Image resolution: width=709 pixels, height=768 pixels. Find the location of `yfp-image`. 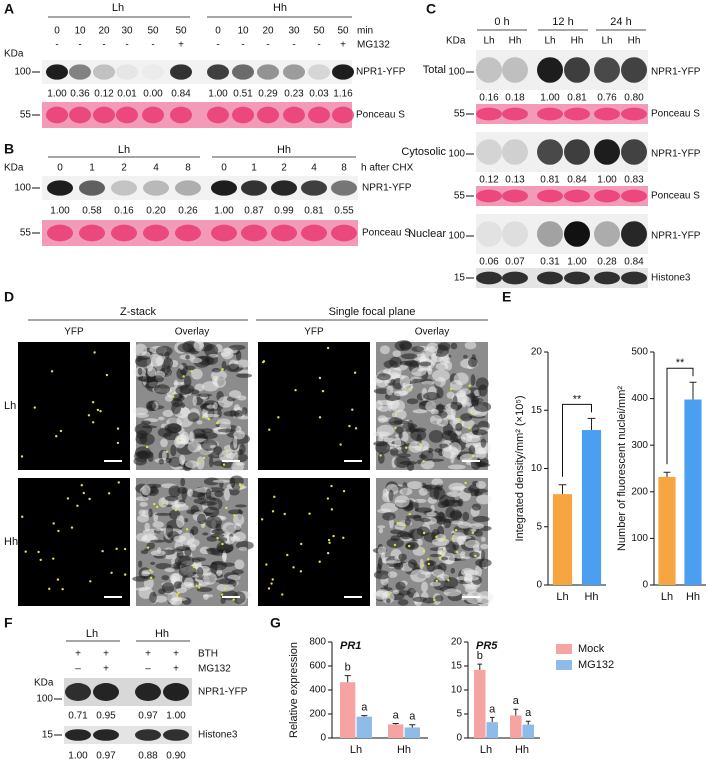

yfp-image is located at coordinates (74, 542).